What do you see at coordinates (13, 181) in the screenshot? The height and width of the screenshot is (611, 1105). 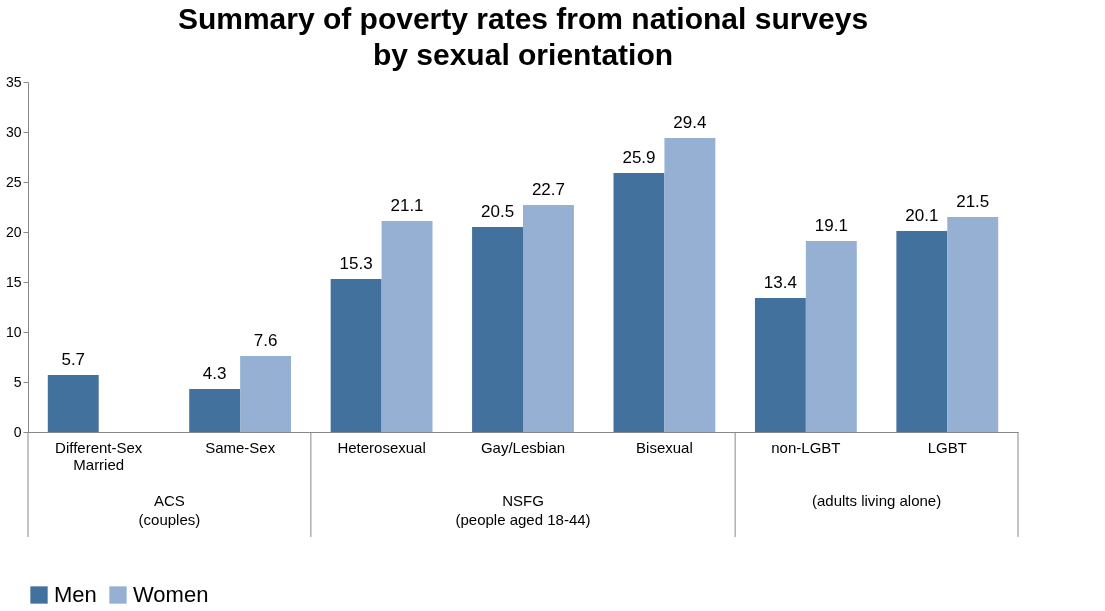 I see `y-tick-label: 25` at bounding box center [13, 181].